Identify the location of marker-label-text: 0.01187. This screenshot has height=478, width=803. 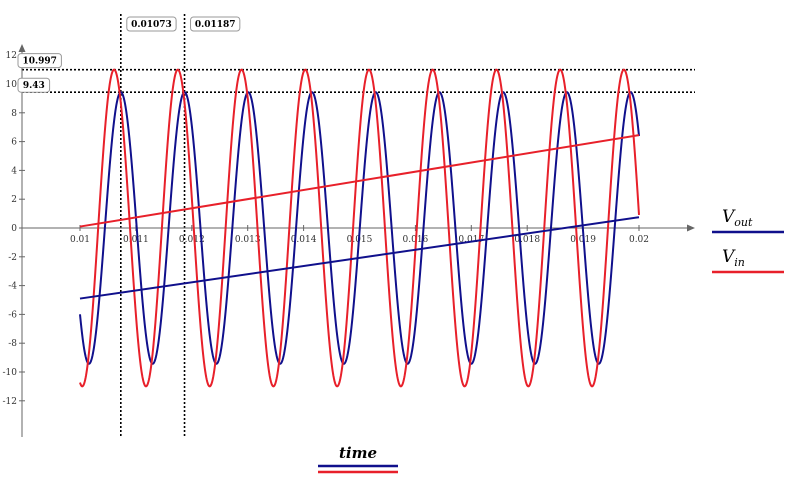
(215, 25).